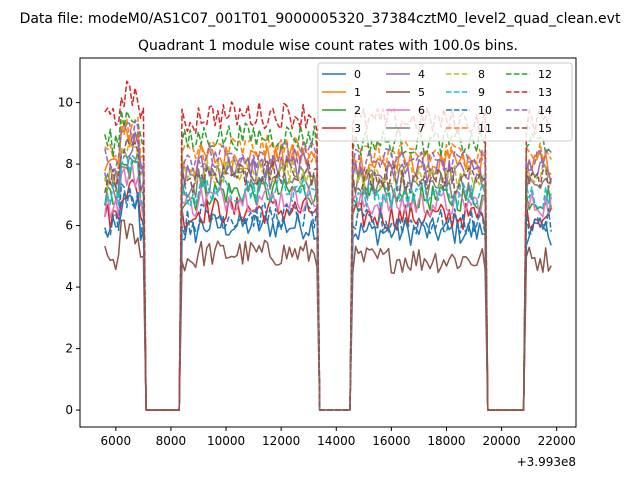 The image size is (640, 480). Describe the element at coordinates (357, 92) in the screenshot. I see `legend-label-1: 1` at that location.